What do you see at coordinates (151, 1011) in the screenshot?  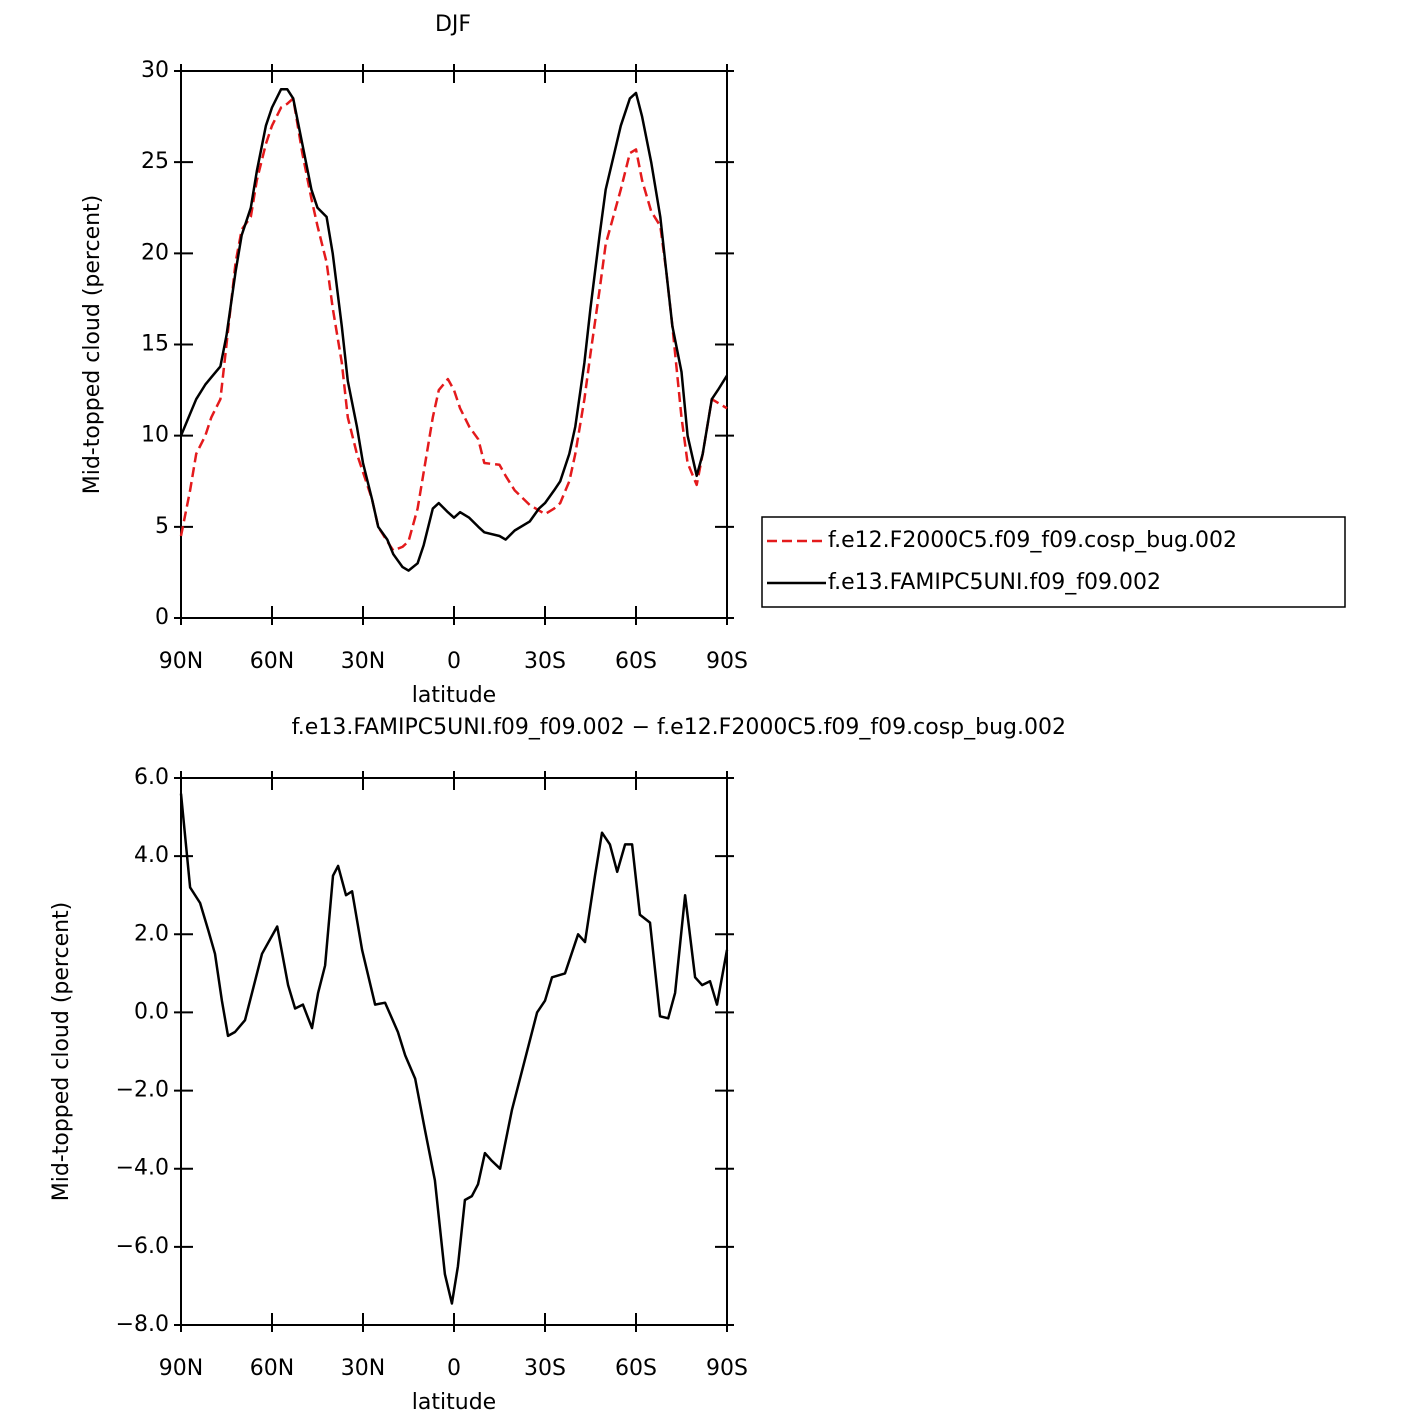 I see `y-tick-label: 0.0` at bounding box center [151, 1011].